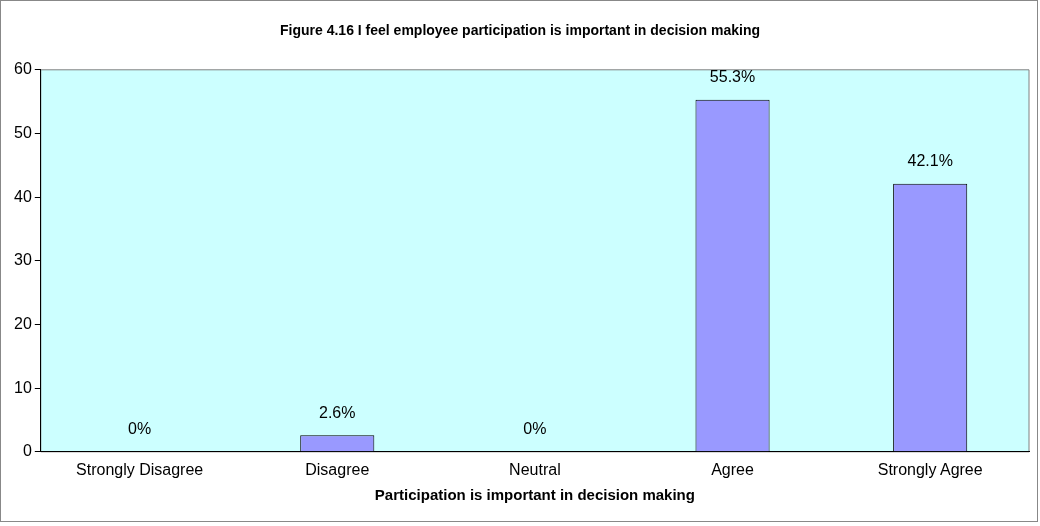 This screenshot has height=526, width=1040. I want to click on y-tick-label: 30, so click(23, 260).